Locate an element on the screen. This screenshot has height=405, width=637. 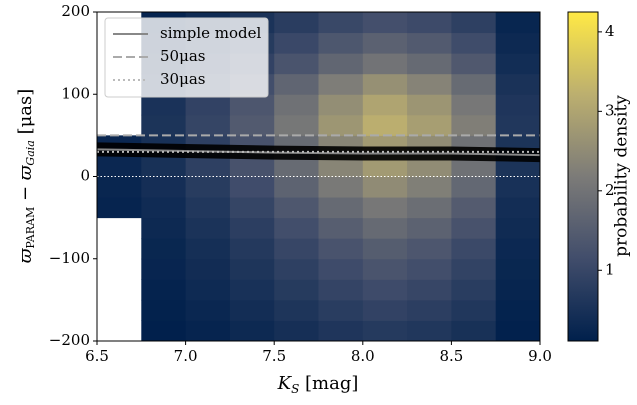
legend: simple model 50μas 30μas is located at coordinates (186, 57).